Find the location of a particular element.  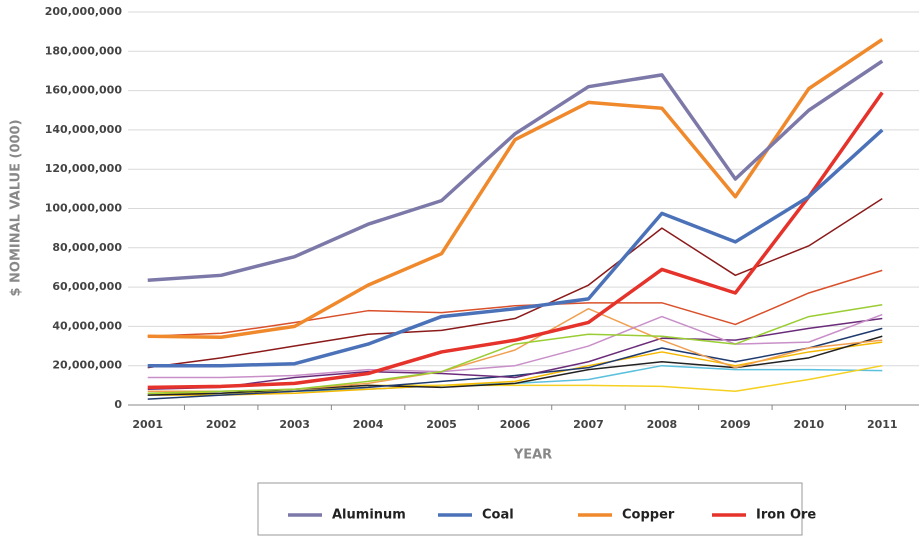

legend-label: Coal is located at coordinates (498, 515).